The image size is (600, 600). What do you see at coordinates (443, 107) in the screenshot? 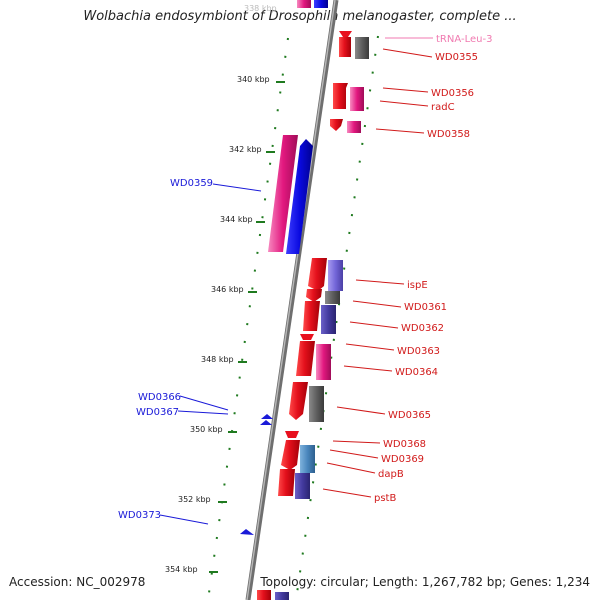
I see `gene-label: radC` at bounding box center [443, 107].